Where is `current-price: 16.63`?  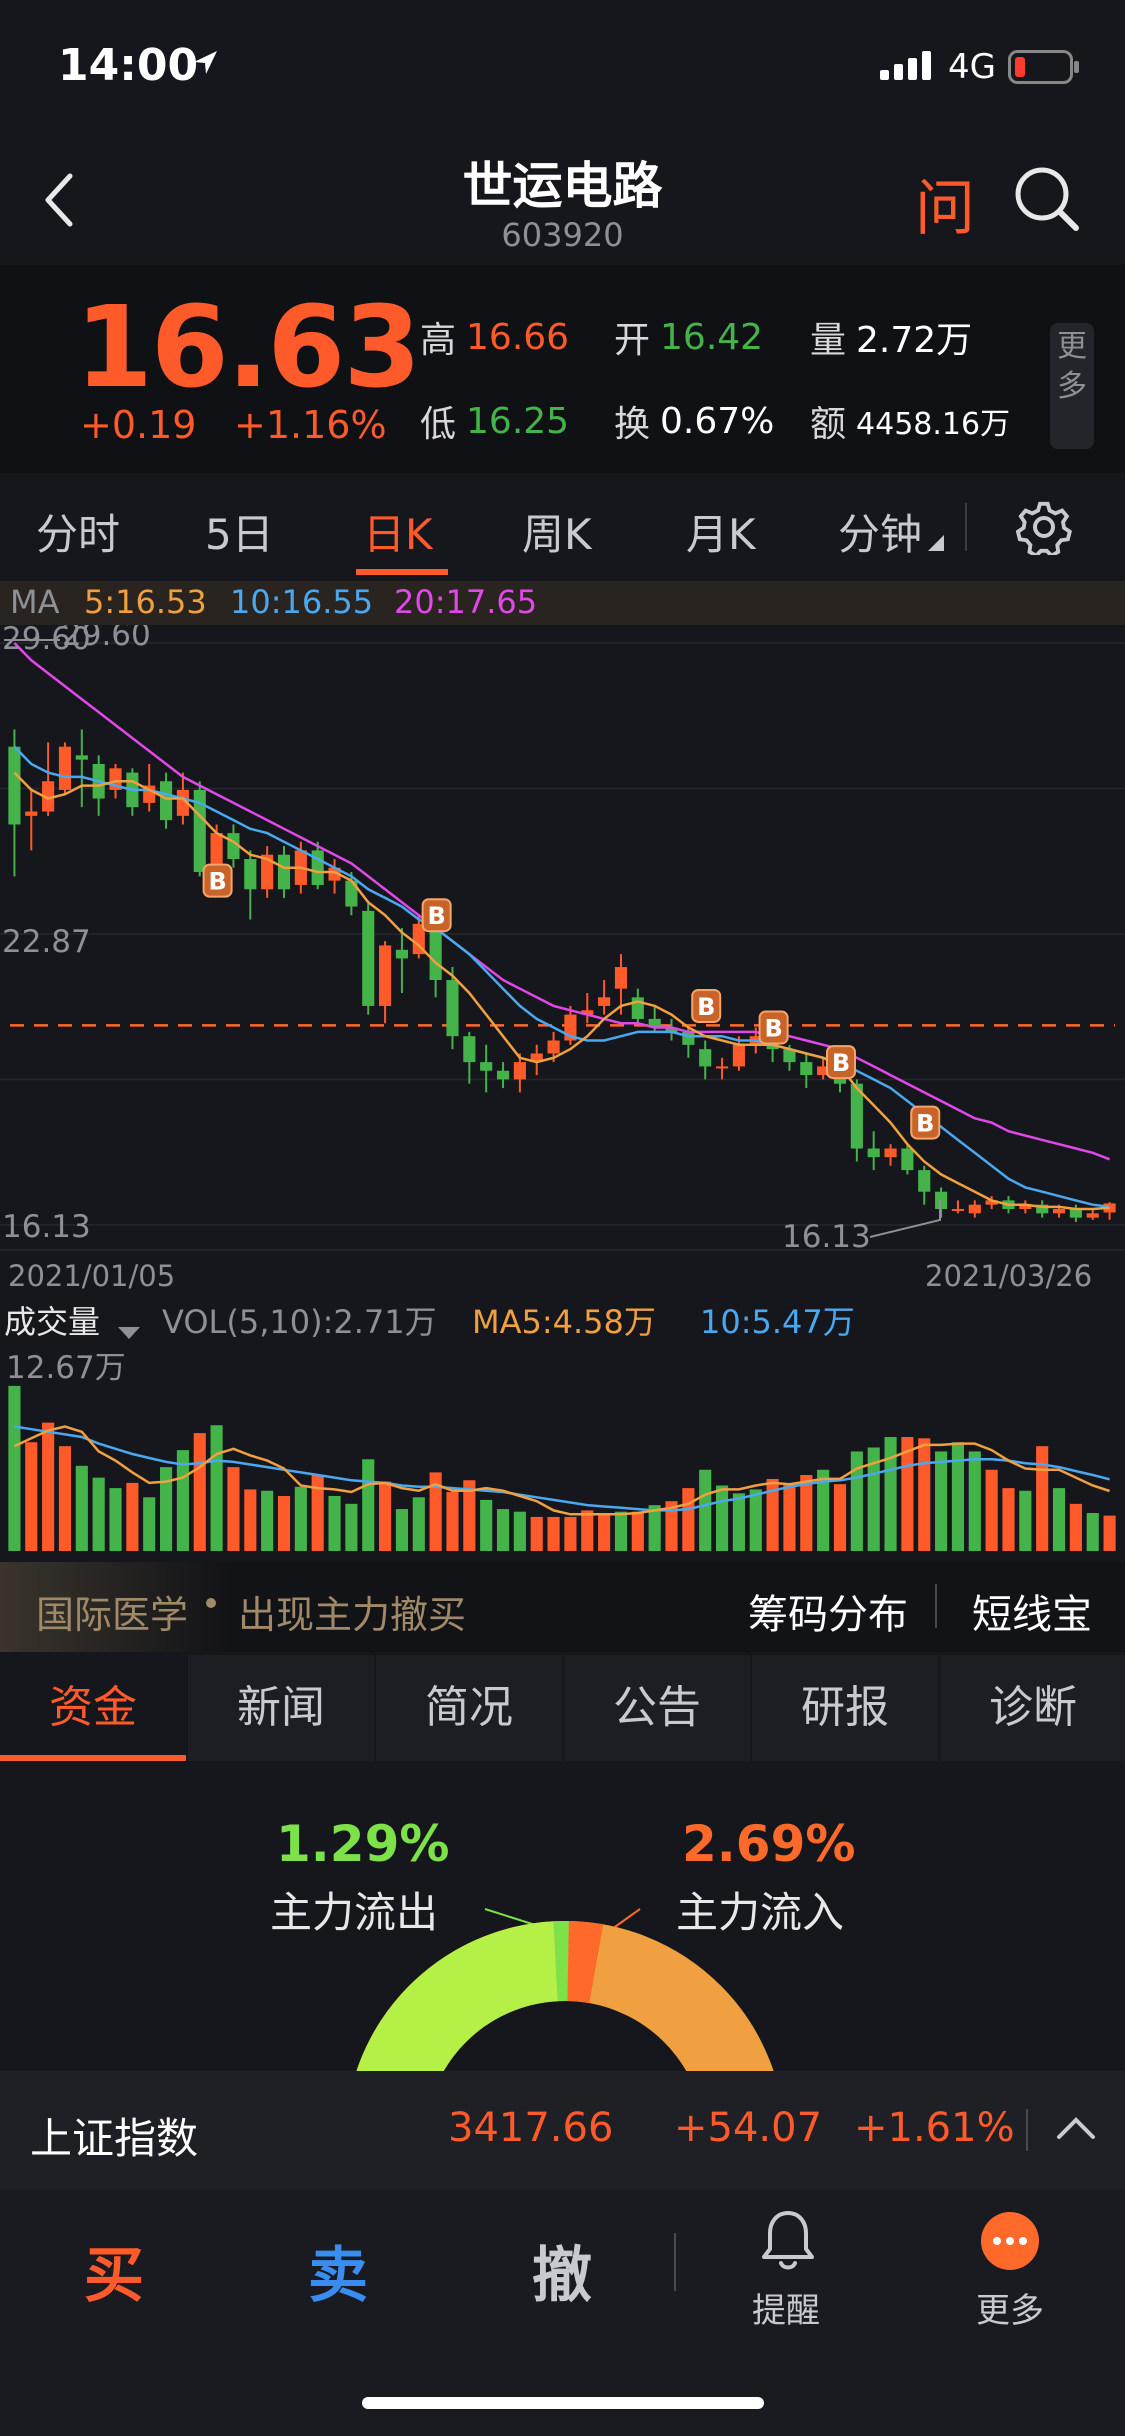
current-price: 16.63 is located at coordinates (248, 348).